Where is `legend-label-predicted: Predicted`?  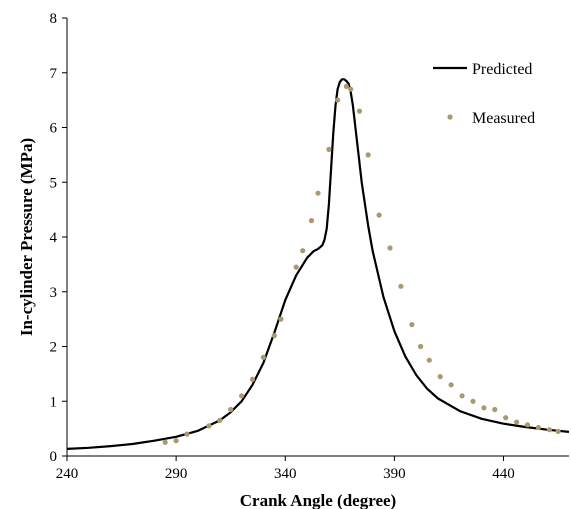
legend-label-predicted: Predicted is located at coordinates (502, 69).